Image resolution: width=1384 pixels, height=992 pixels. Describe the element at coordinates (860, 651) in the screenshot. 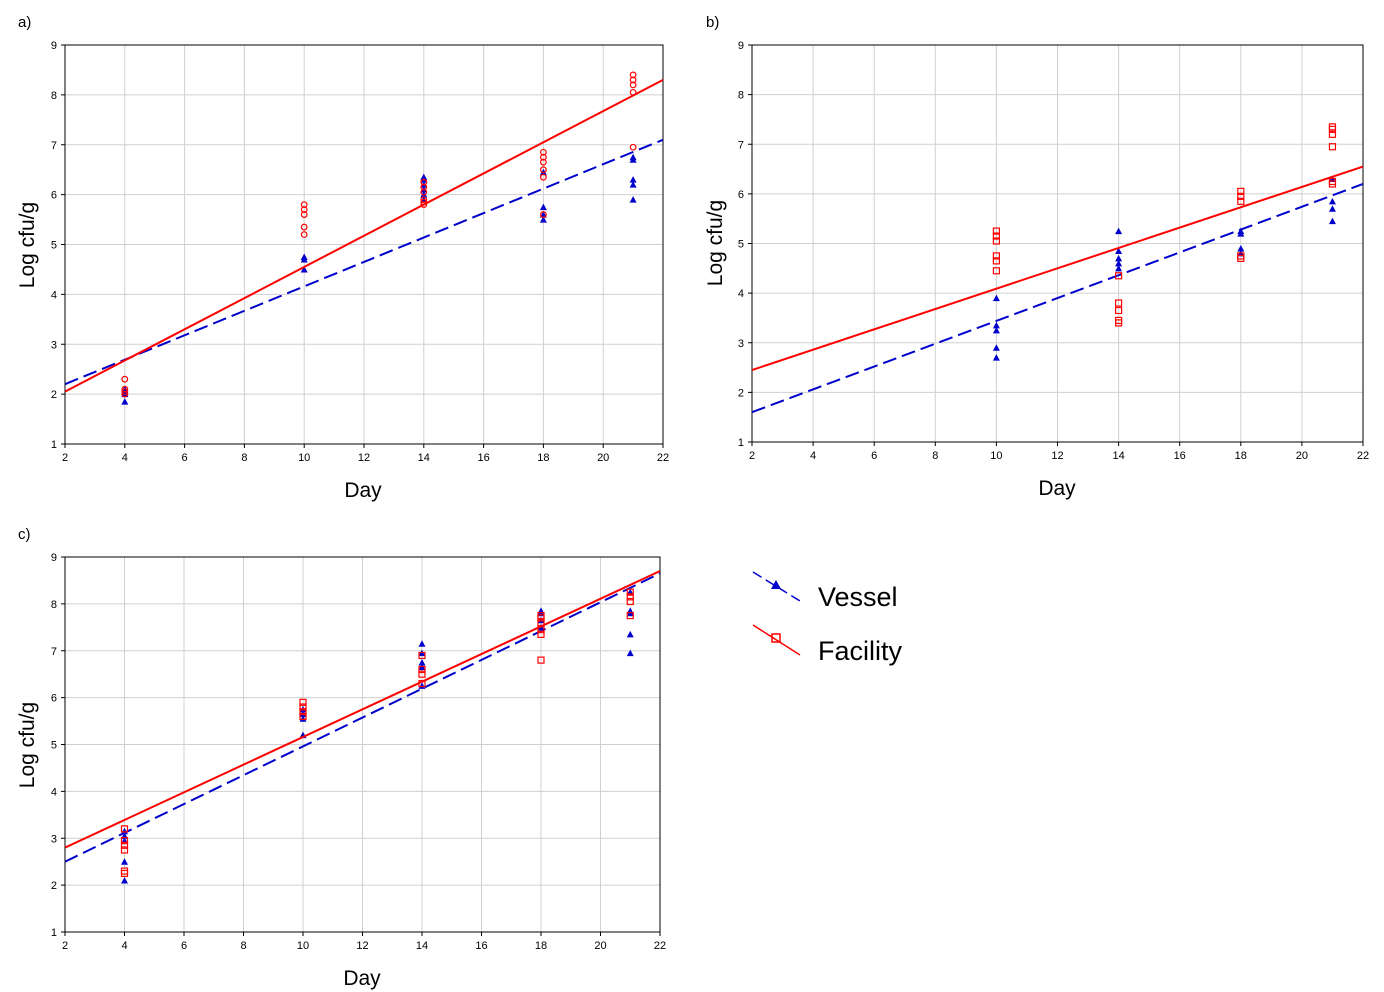

I see `legend-facility-label: Facility` at that location.